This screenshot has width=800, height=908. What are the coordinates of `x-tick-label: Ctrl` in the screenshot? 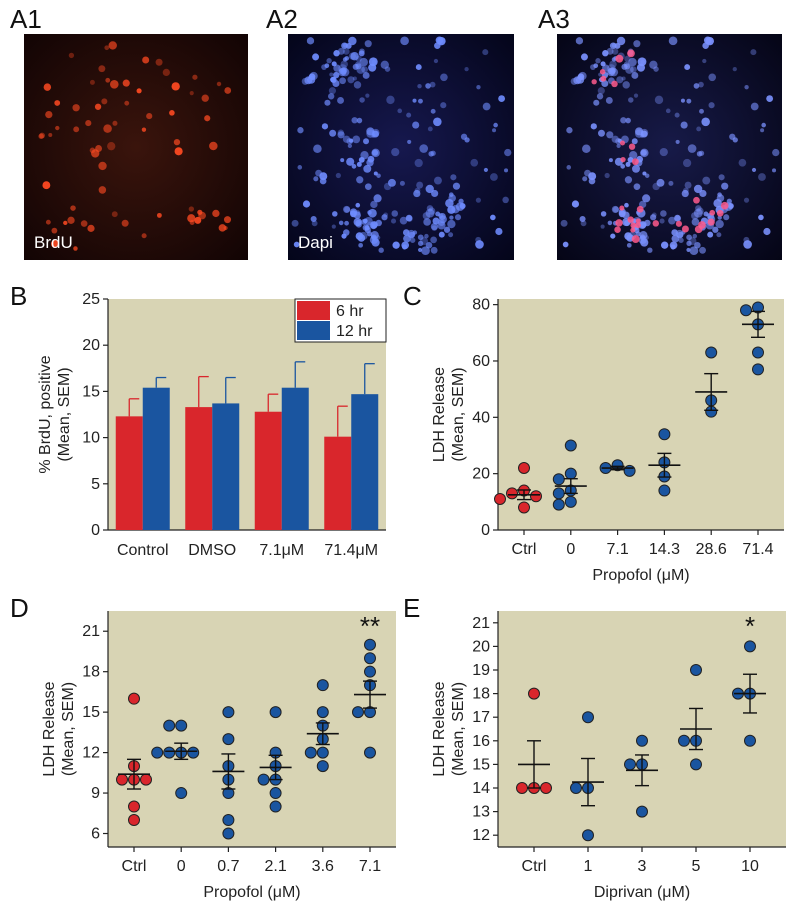 It's located at (534, 866).